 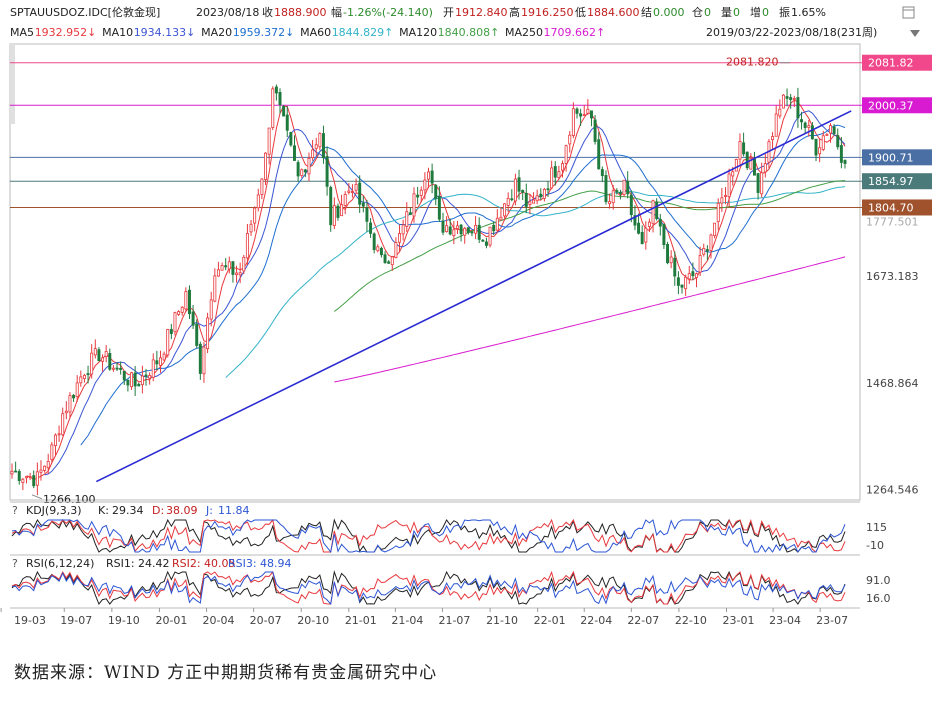 I want to click on level-label: 1804.70, so click(x=891, y=207).